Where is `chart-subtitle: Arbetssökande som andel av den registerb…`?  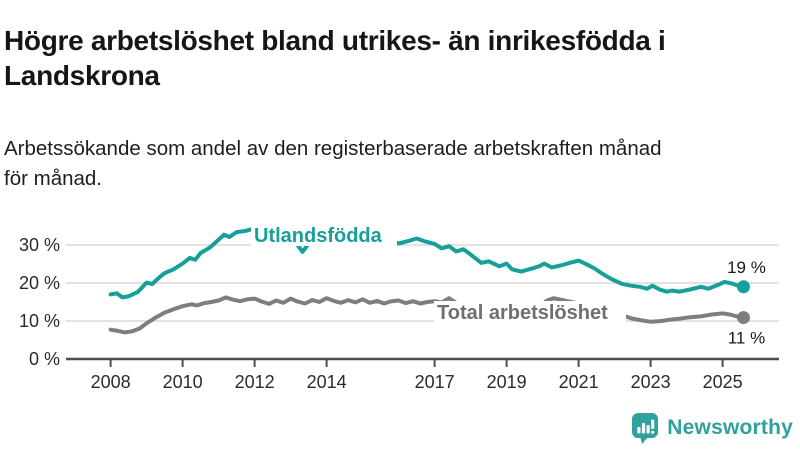 chart-subtitle: Arbetssökande som andel av den registerb… is located at coordinates (400, 164).